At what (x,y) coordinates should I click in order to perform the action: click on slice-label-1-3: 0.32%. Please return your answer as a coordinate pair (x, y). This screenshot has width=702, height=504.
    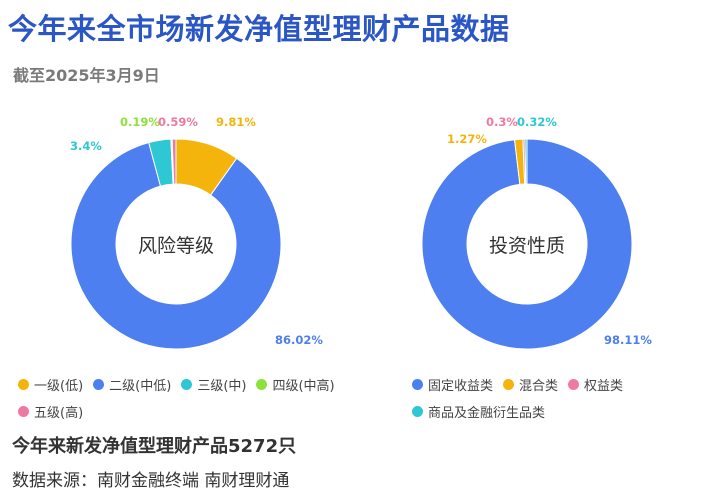
    Looking at the image, I should click on (537, 122).